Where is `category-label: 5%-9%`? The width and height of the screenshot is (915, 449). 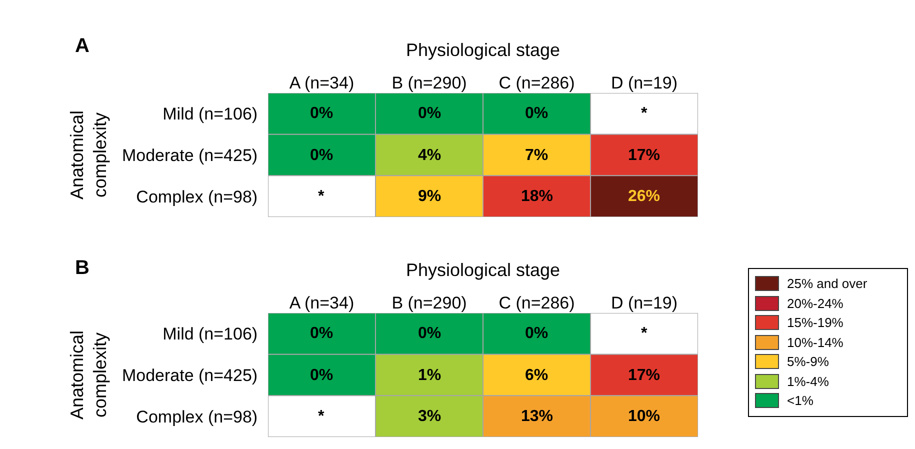 category-label: 5%-9% is located at coordinates (808, 362).